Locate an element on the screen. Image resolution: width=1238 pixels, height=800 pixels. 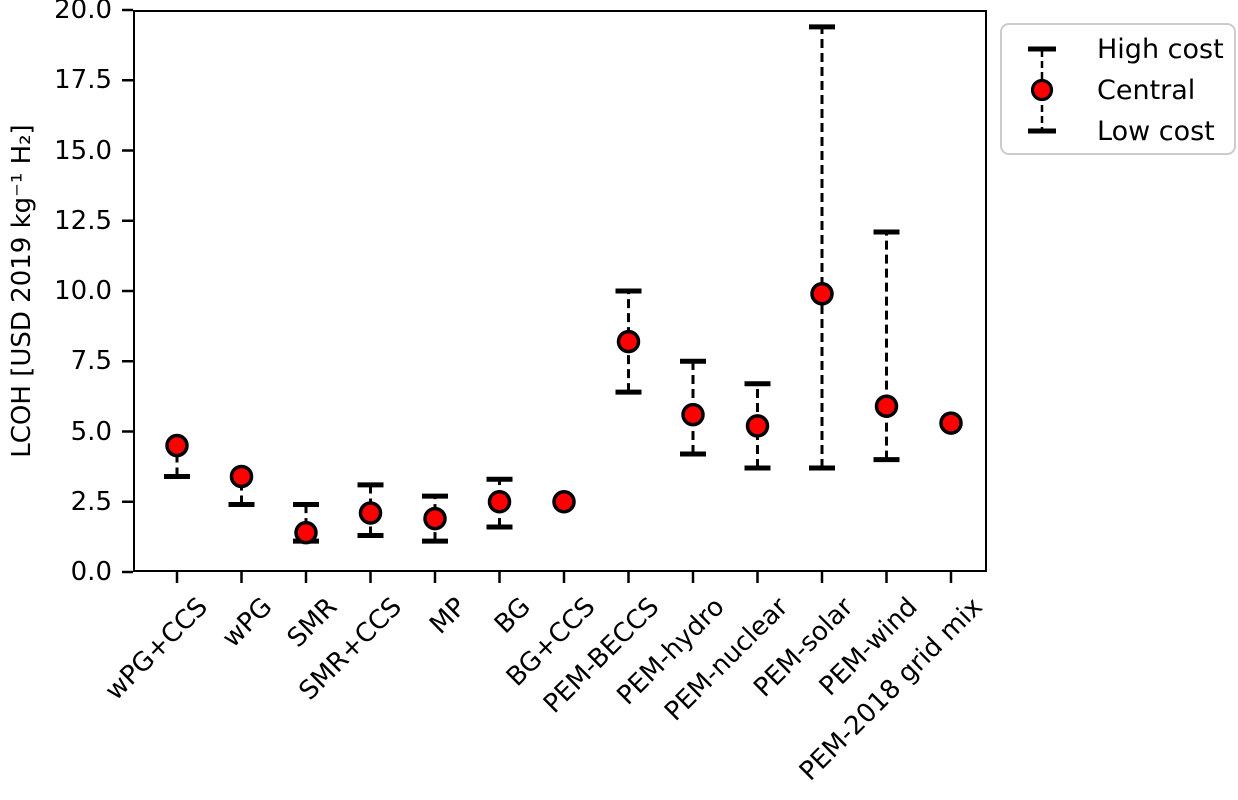
y-tick-label: 5.0 is located at coordinates (91, 431).